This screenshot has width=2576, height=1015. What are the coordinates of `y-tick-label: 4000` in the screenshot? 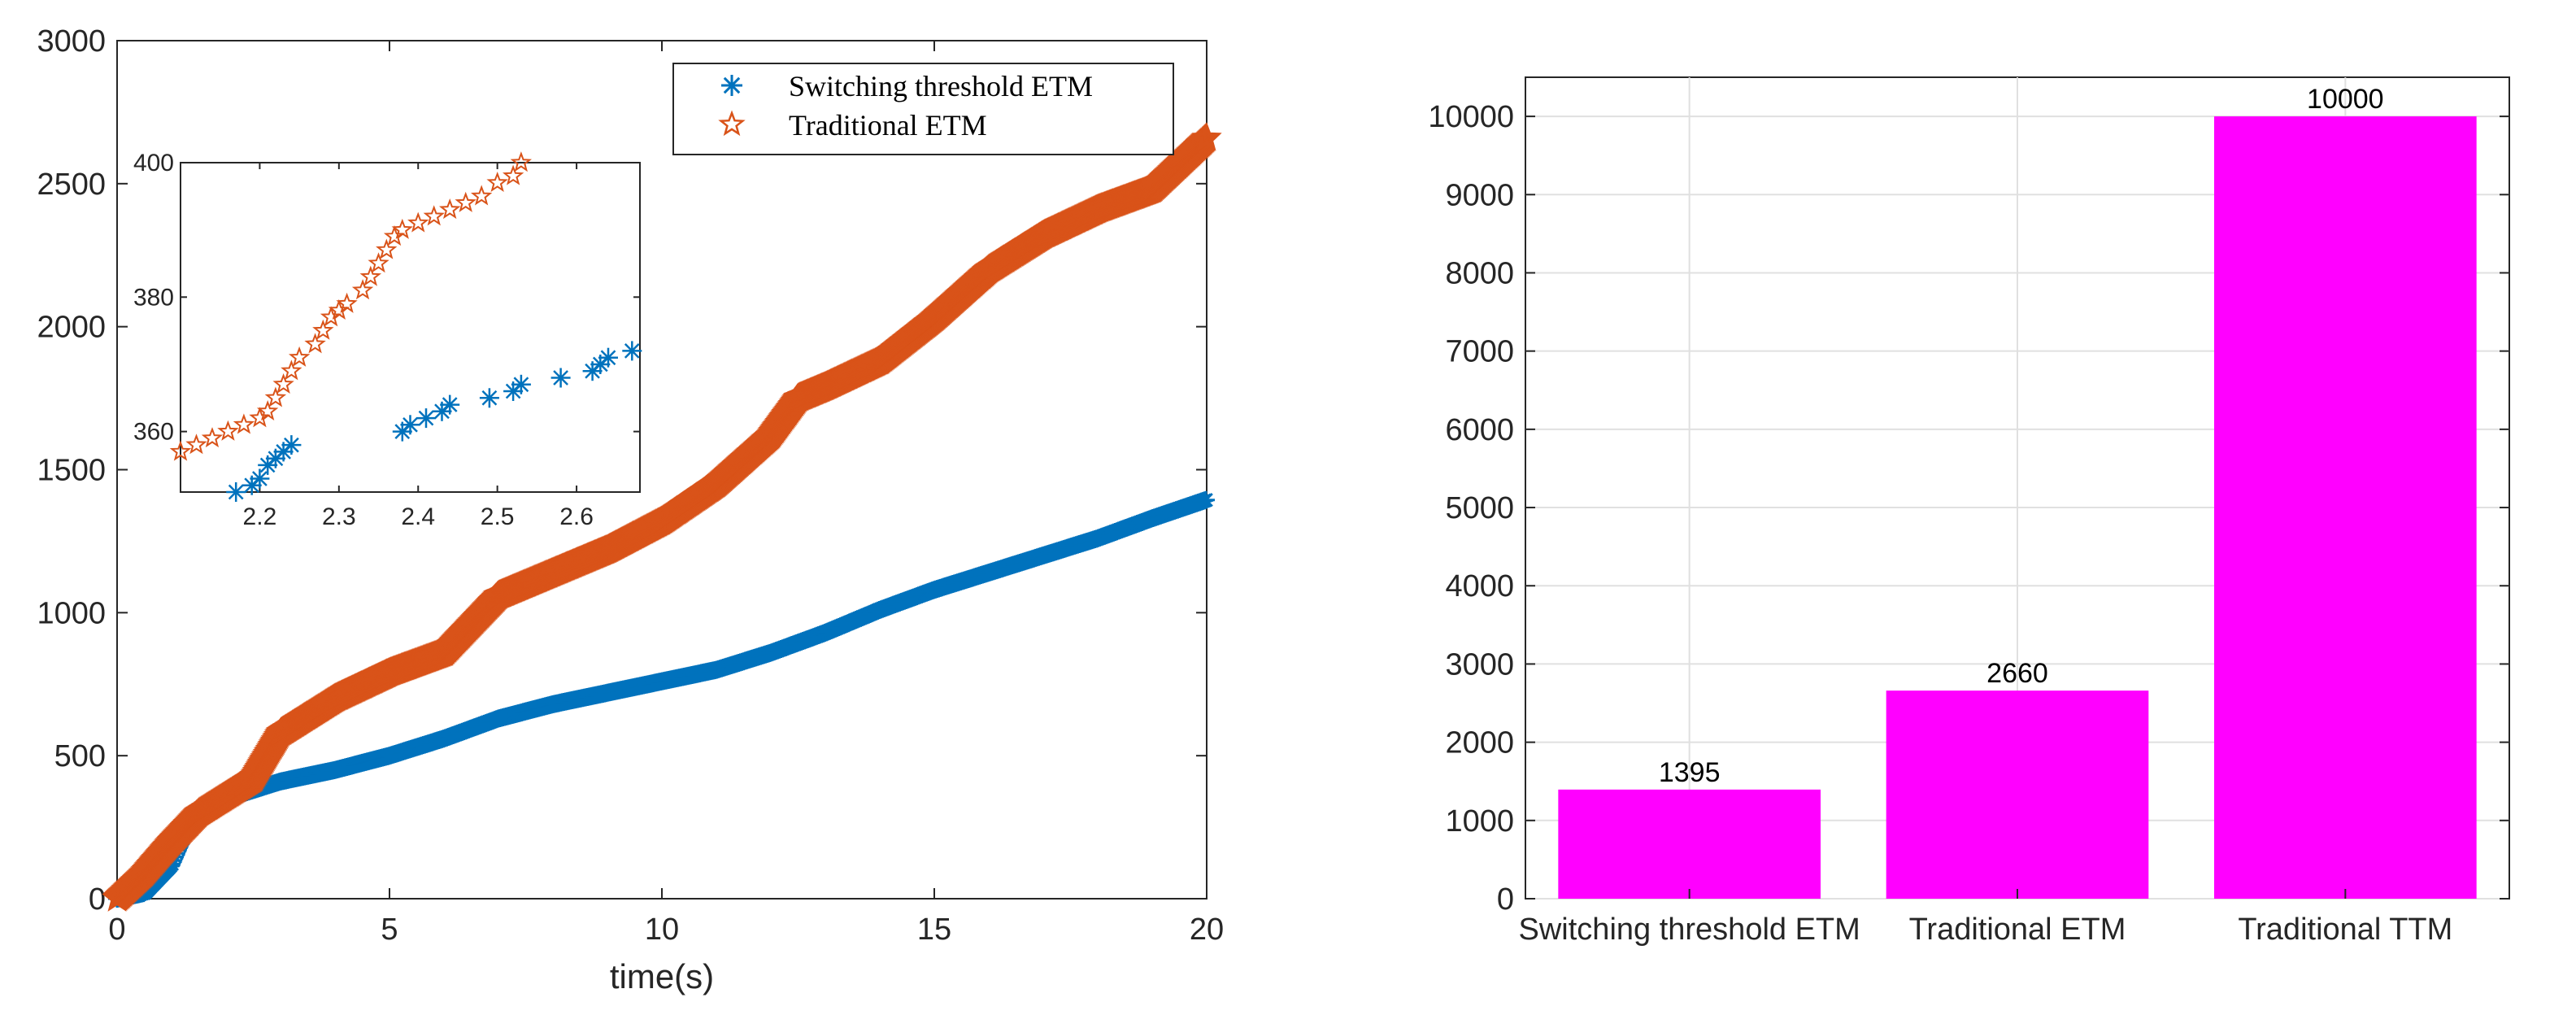 It's located at (1479, 586).